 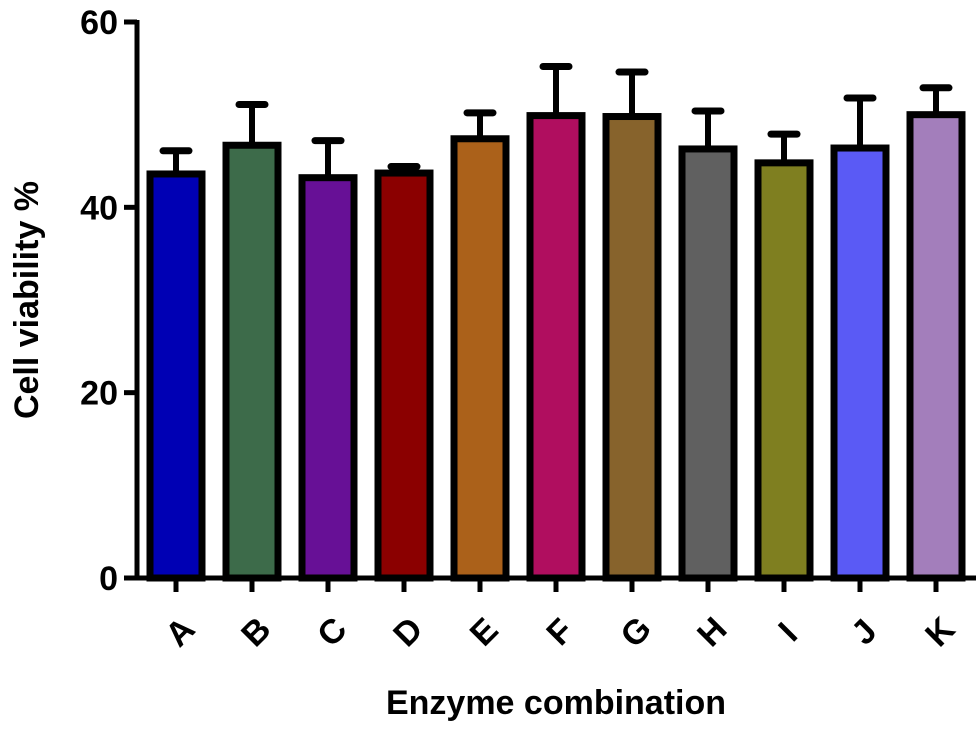 I want to click on bar-G, so click(x=632, y=325).